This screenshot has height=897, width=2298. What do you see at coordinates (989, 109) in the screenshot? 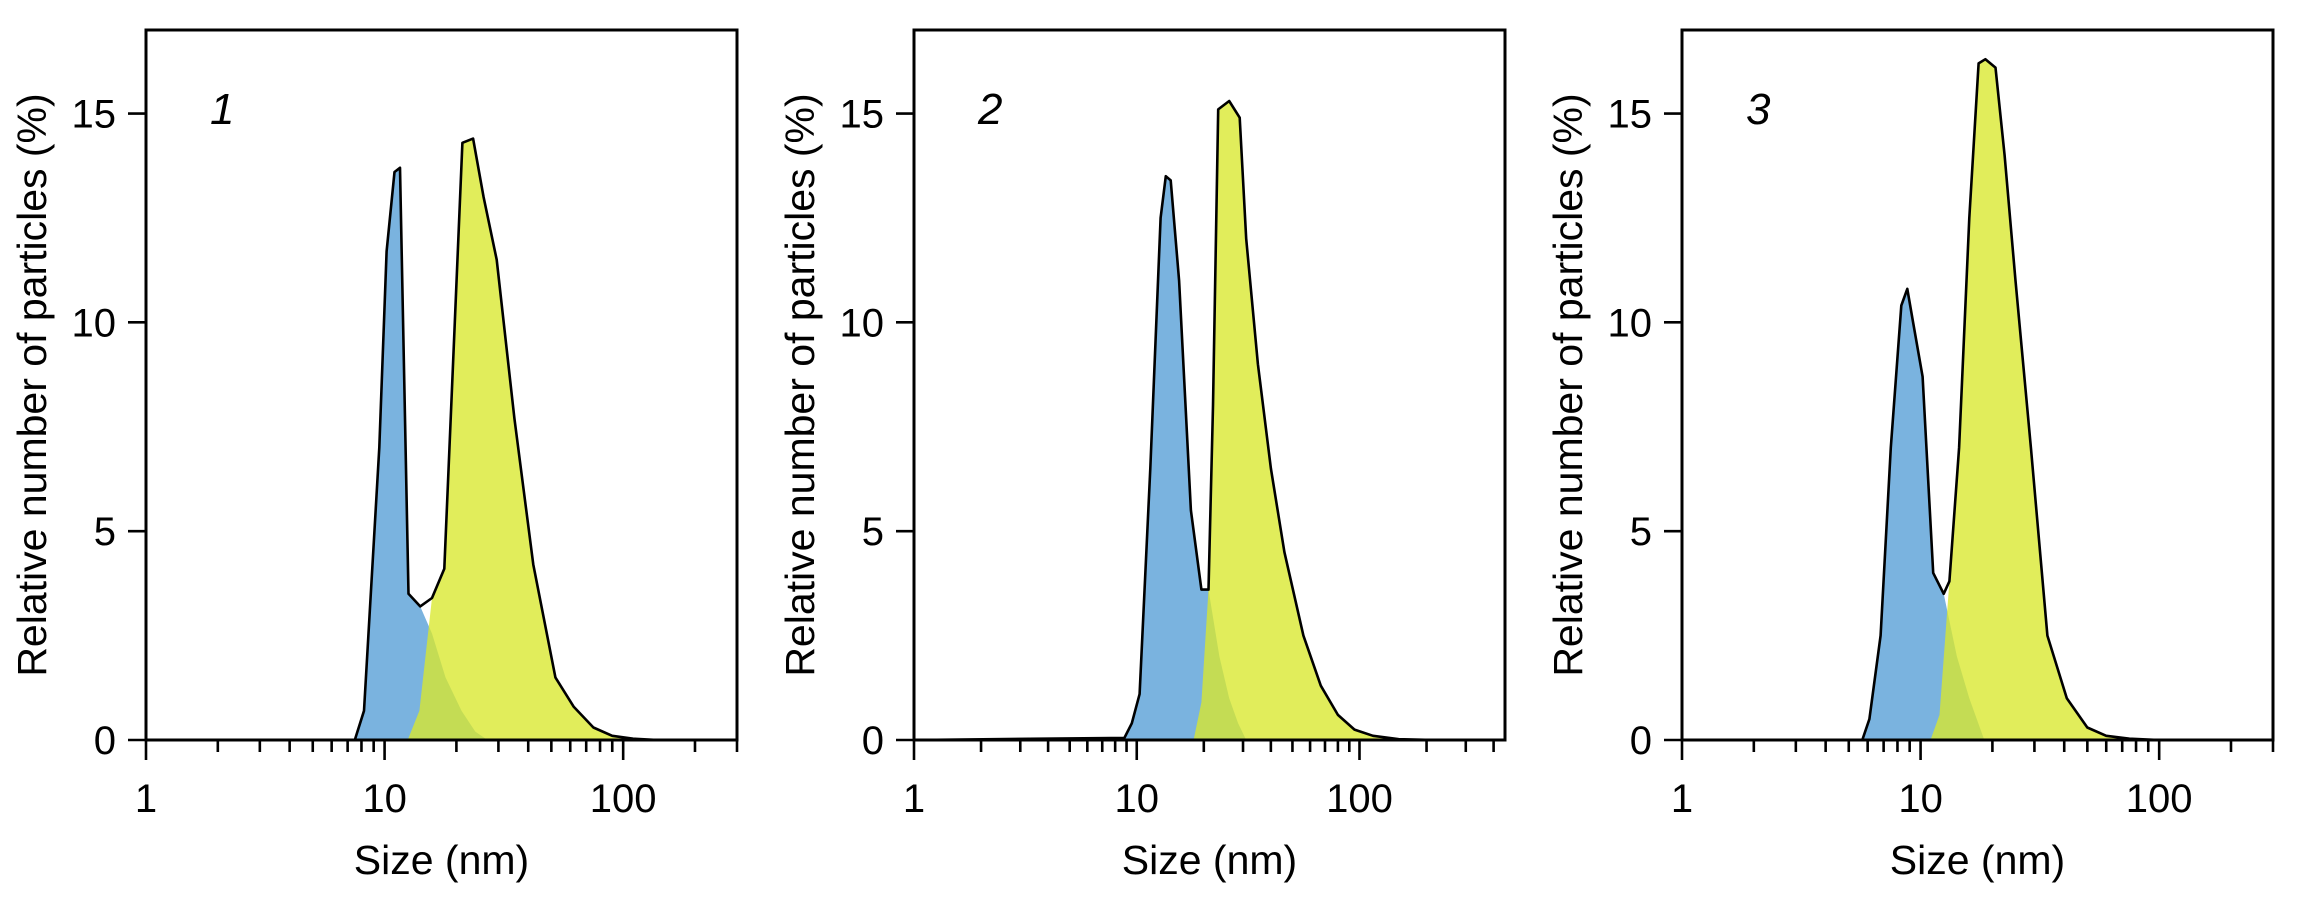
I see `panel-number: 2` at bounding box center [989, 109].